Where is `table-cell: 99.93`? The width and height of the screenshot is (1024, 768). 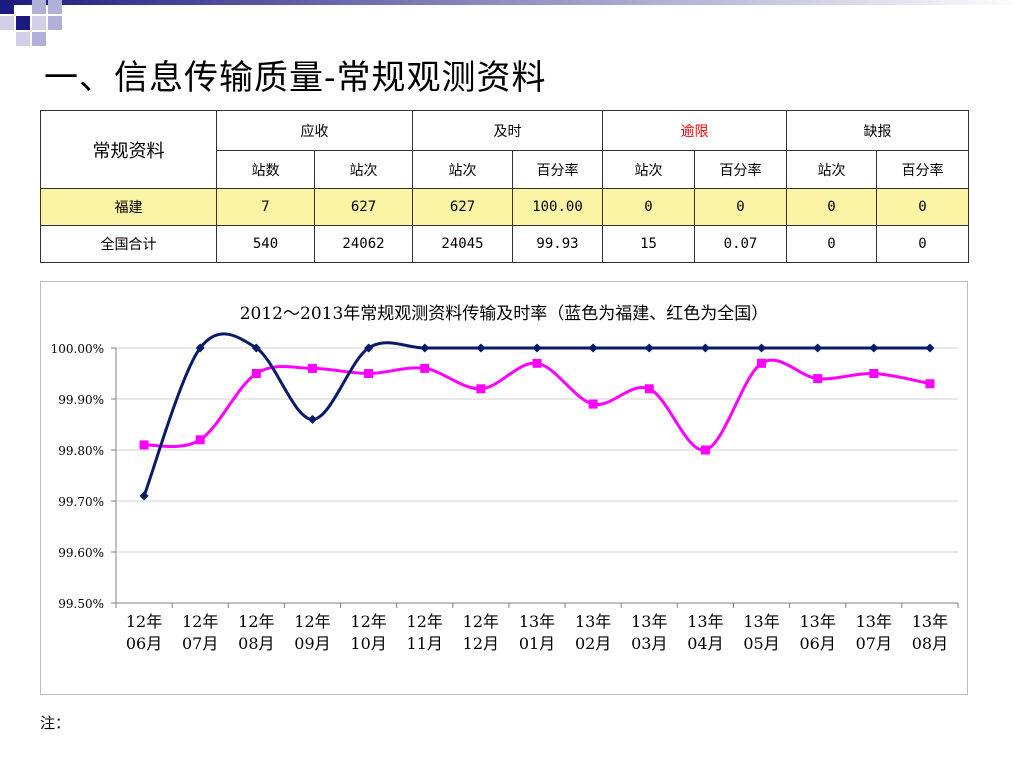
table-cell: 99.93 is located at coordinates (557, 244).